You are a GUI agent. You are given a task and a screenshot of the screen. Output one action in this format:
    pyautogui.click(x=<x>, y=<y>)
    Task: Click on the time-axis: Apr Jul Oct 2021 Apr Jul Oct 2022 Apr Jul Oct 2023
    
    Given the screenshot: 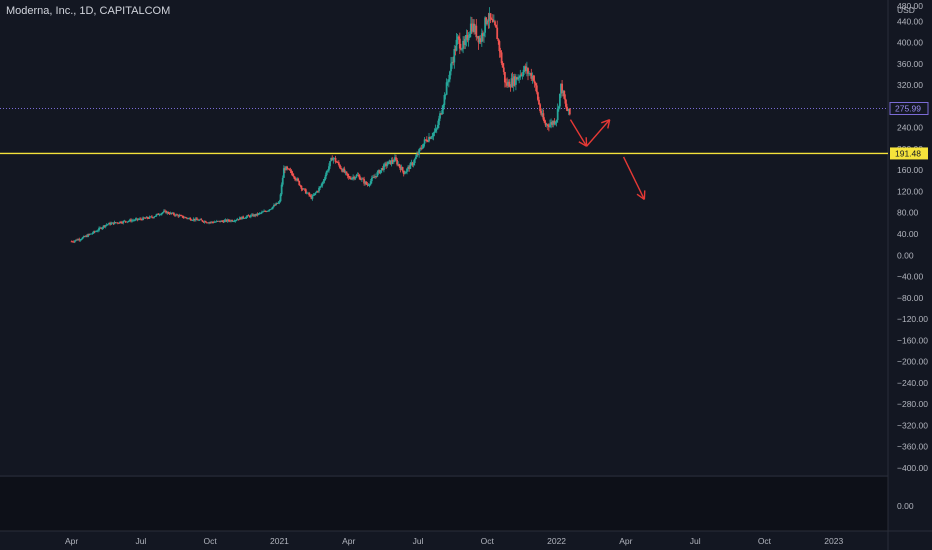 What is the action you would take?
    pyautogui.click(x=454, y=541)
    